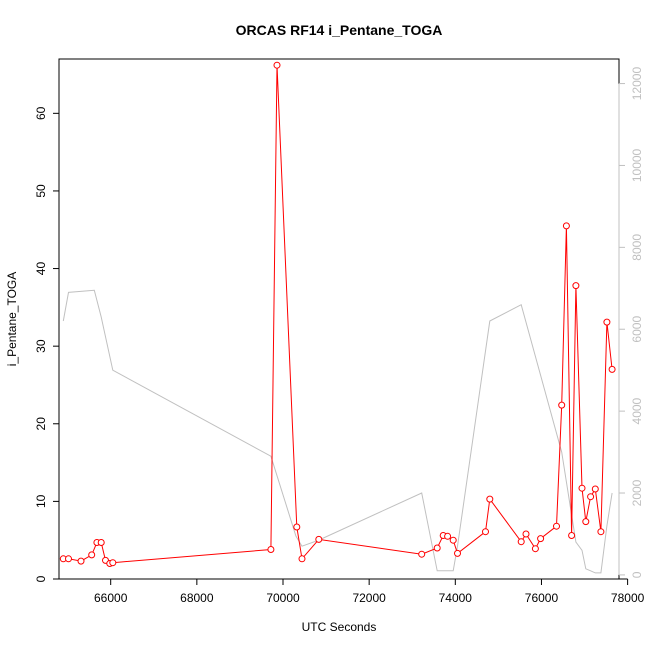 Image resolution: width=650 pixels, height=650 pixels. I want to click on x-tick-label: 74000, so click(456, 598).